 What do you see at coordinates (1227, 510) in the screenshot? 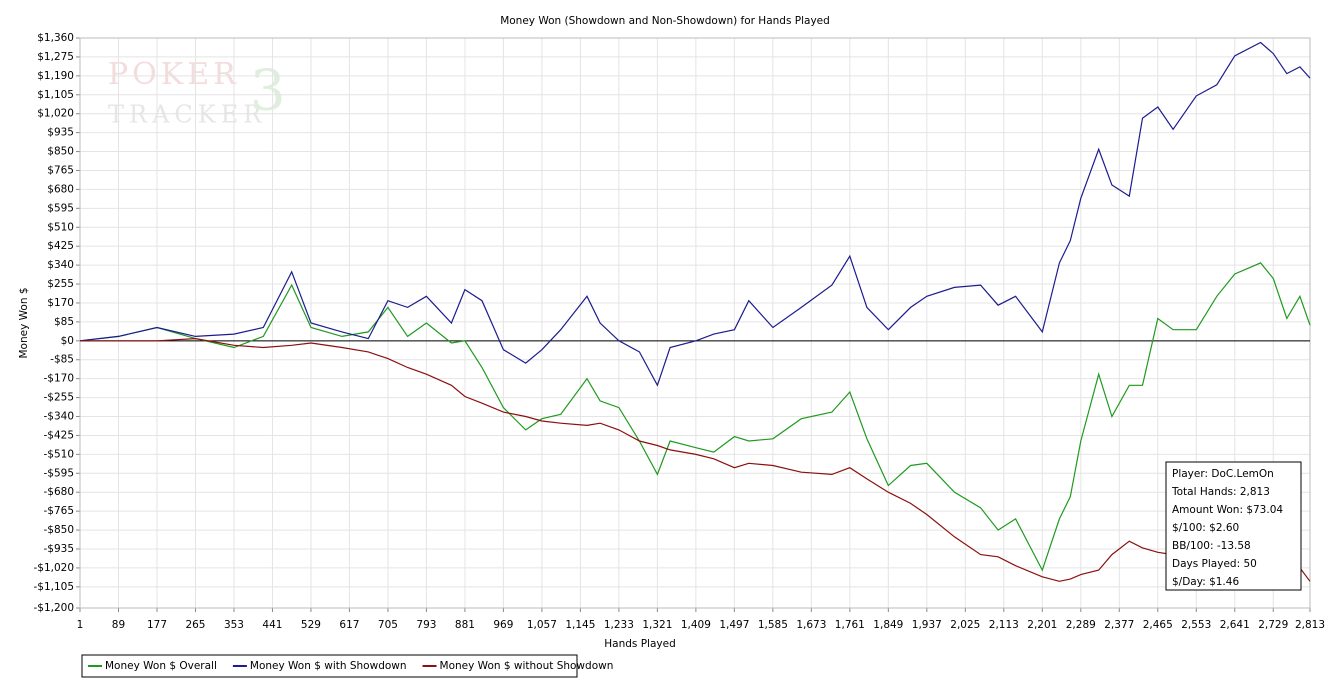
I see `info-text: Amount Won: $73.04` at bounding box center [1227, 510].